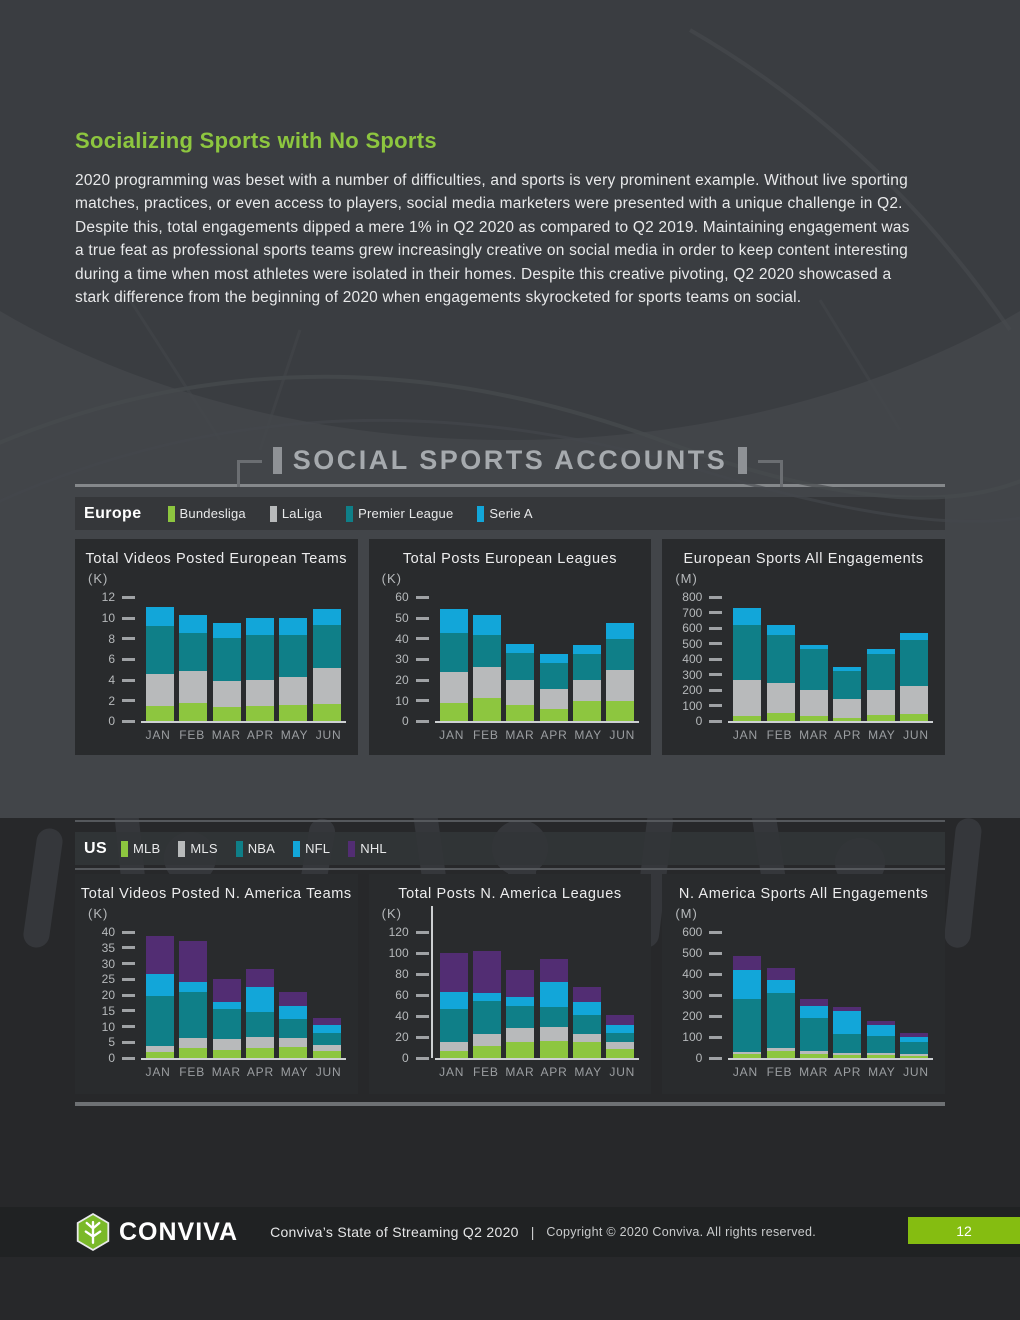 This screenshot has height=1320, width=1020. I want to click on y-tick-label: 50, so click(402, 618).